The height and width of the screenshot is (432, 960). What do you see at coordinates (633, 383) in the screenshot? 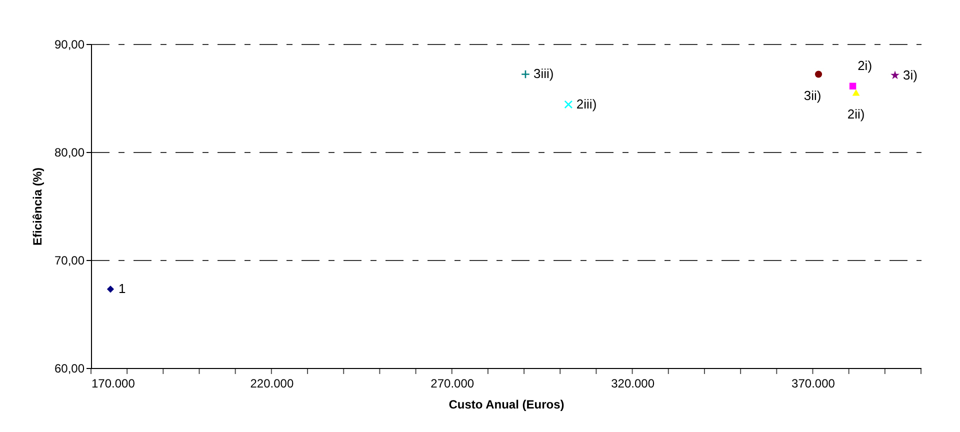
I see `x-tick-label: 320.000` at bounding box center [633, 383].